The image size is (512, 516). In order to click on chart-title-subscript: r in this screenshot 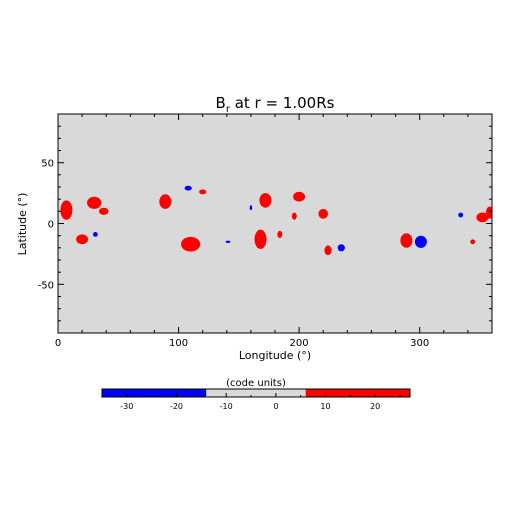, I will do `click(228, 109)`.